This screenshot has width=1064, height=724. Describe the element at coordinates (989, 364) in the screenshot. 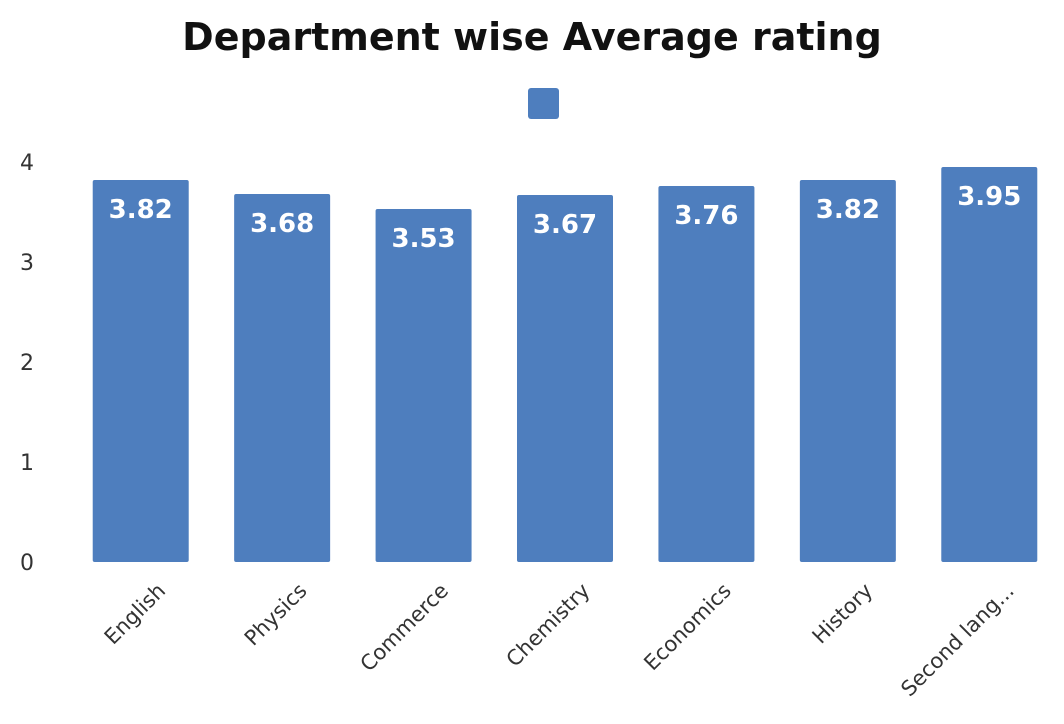

I see `bar-second-lang` at that location.